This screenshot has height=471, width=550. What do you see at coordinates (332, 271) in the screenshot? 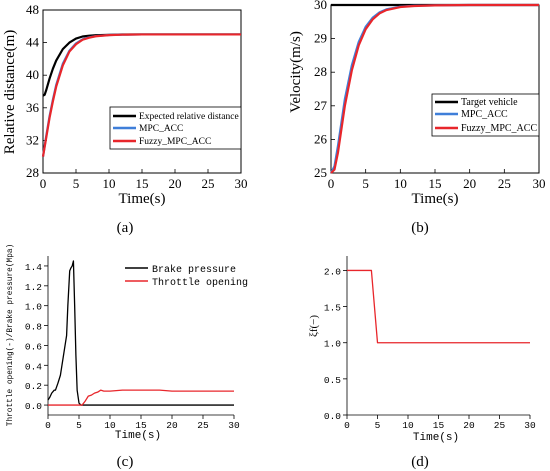
I see `y-tick-label: 2.0` at bounding box center [332, 271].